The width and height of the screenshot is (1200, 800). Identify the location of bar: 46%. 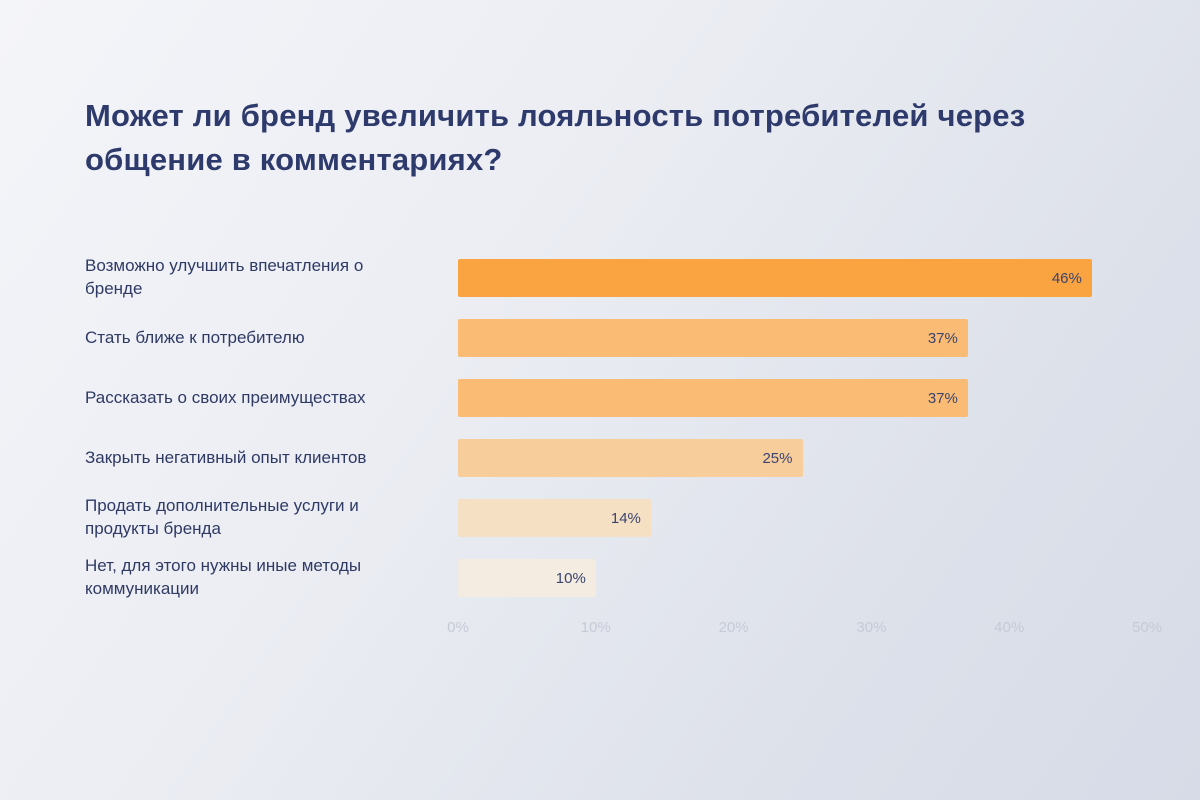
(775, 278).